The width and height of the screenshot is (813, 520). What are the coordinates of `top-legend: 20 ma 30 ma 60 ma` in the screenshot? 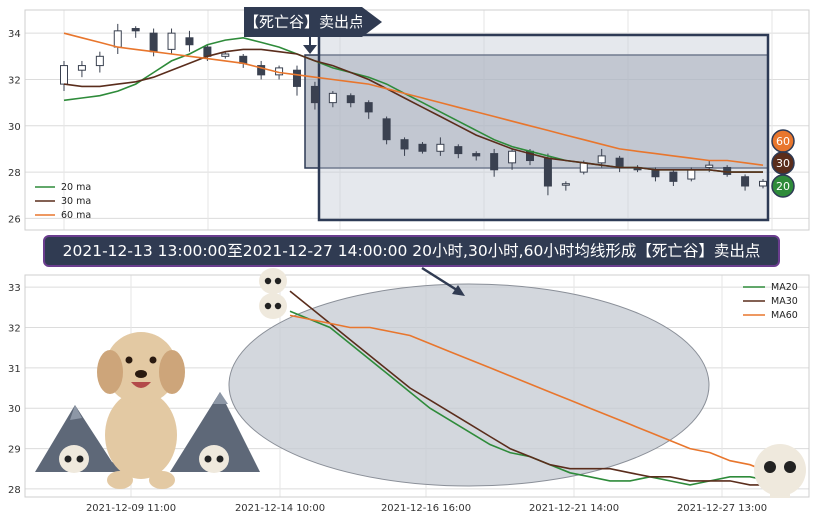 It's located at (63, 201).